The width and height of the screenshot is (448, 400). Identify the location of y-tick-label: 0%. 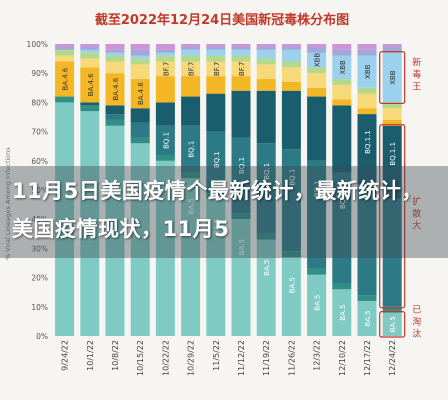
(42, 336).